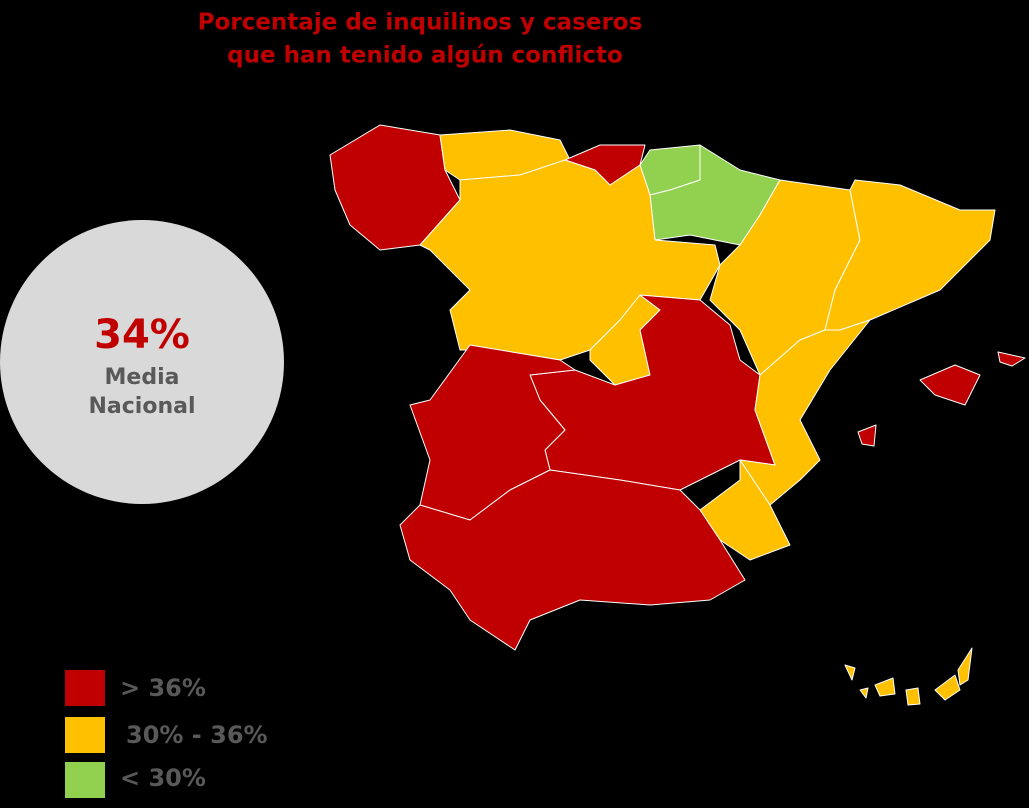 The image size is (1029, 808). What do you see at coordinates (867, 435) in the screenshot?
I see `ibiza` at bounding box center [867, 435].